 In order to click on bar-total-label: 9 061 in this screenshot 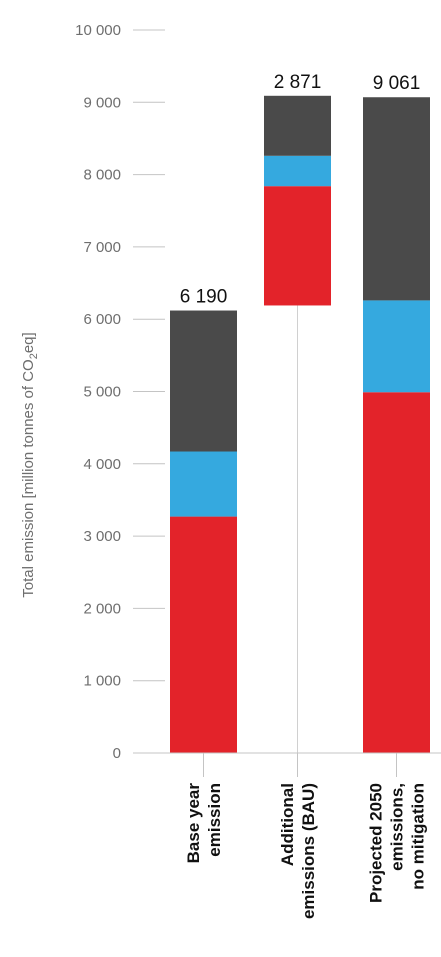, I will do `click(397, 83)`.